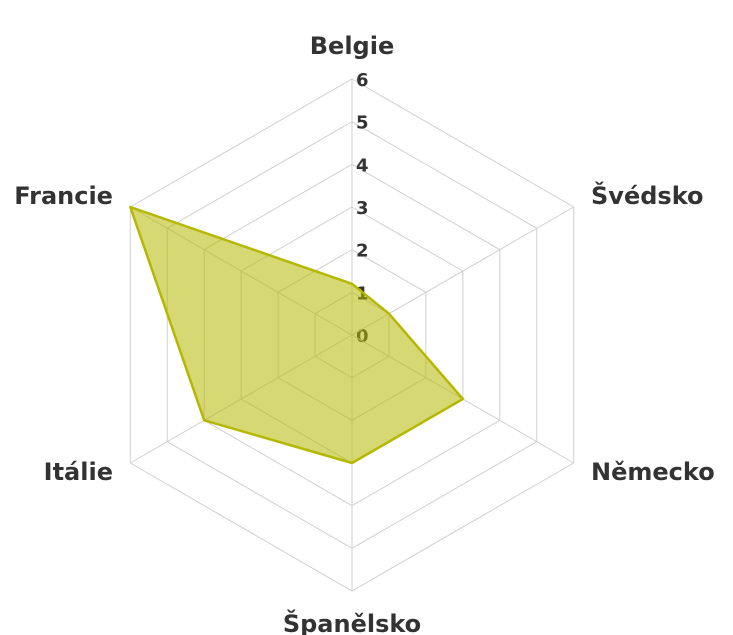 This screenshot has height=635, width=733. What do you see at coordinates (653, 472) in the screenshot?
I see `category-label: Německo` at bounding box center [653, 472].